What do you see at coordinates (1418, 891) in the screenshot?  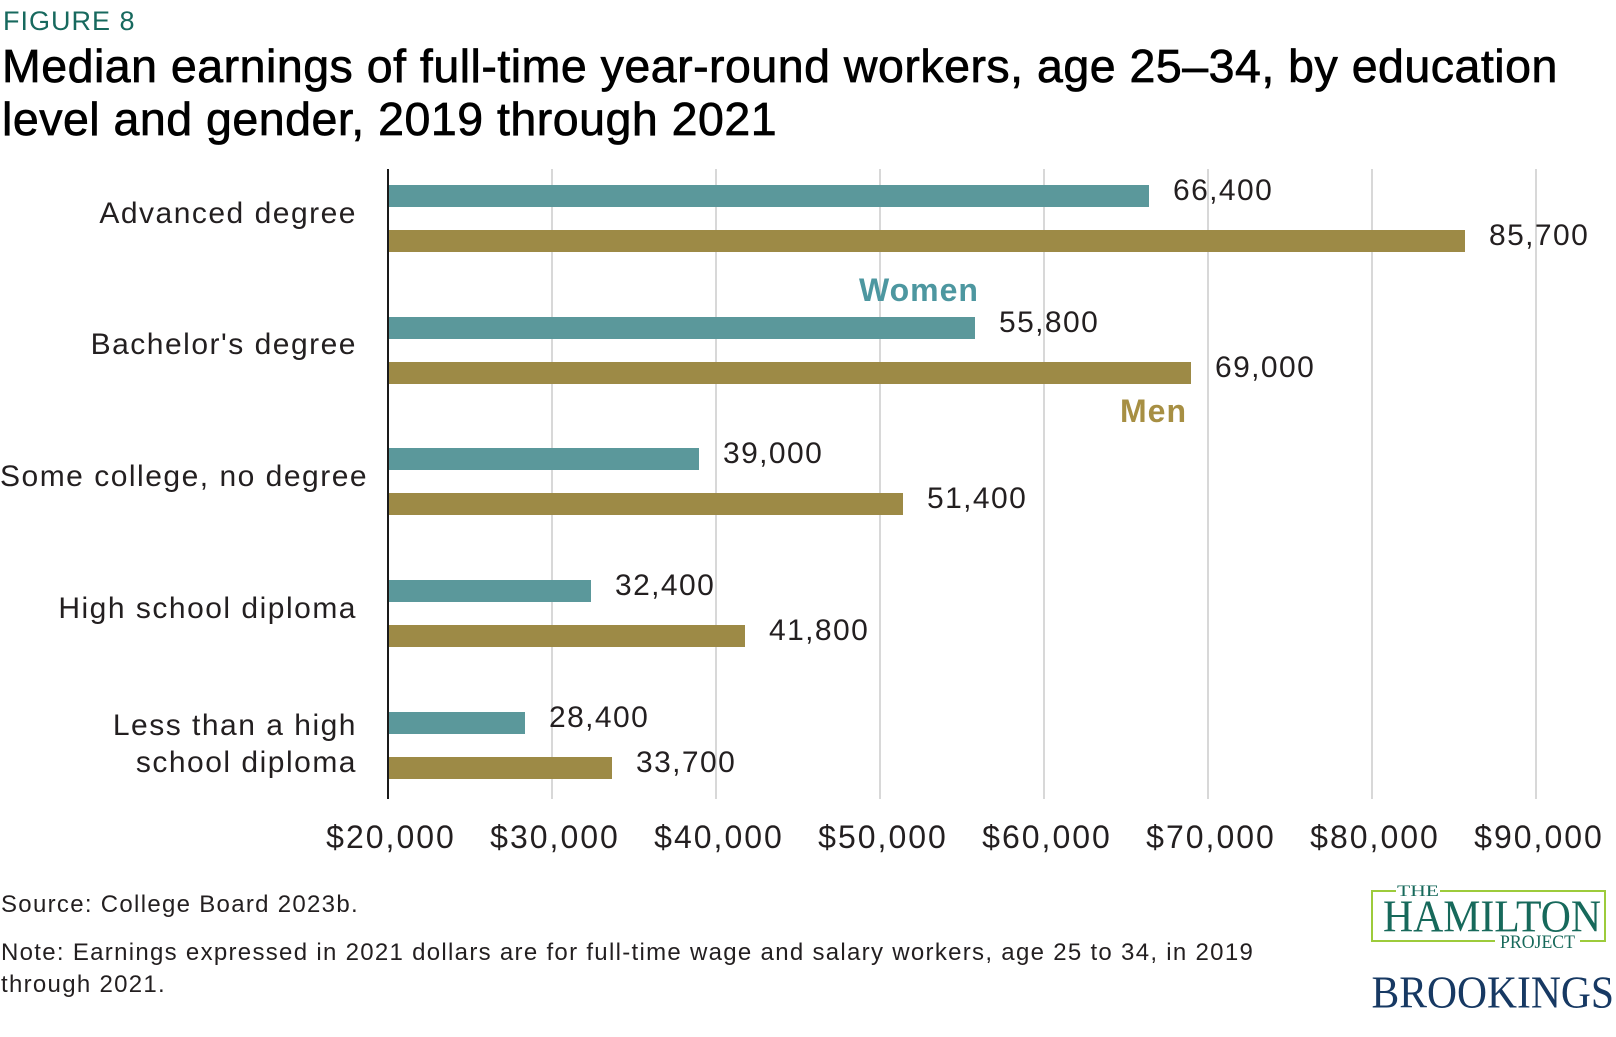 I see `svg-text: THE` at bounding box center [1418, 891].